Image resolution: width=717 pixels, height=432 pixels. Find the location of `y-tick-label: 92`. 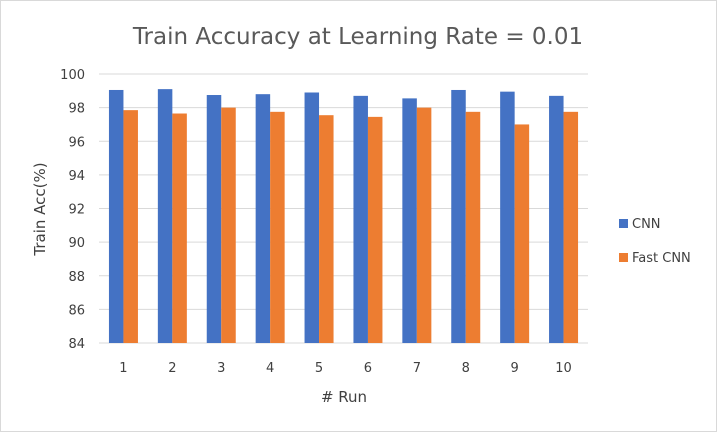

y-tick-label: 92 is located at coordinates (76, 210).